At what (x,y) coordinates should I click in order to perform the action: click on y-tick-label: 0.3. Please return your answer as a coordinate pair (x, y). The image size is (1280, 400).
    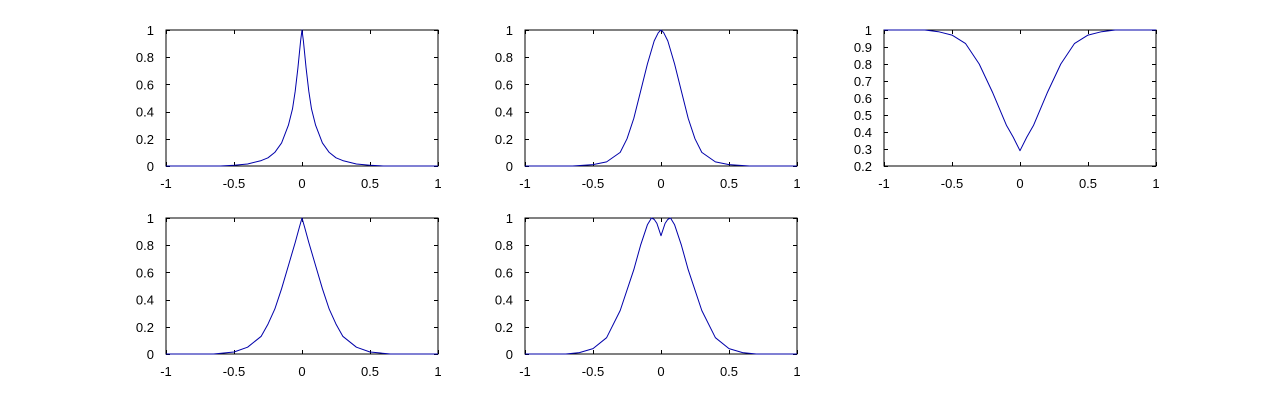
    Looking at the image, I should click on (863, 149).